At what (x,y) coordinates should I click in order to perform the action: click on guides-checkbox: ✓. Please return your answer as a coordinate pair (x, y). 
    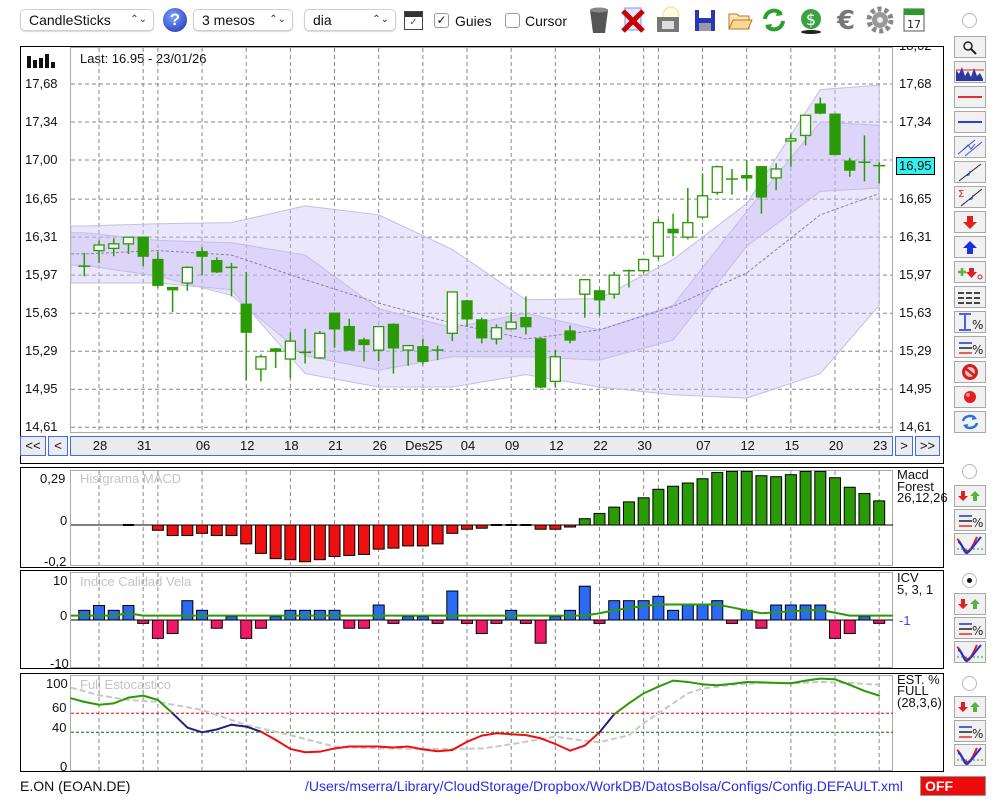
    Looking at the image, I should click on (441, 20).